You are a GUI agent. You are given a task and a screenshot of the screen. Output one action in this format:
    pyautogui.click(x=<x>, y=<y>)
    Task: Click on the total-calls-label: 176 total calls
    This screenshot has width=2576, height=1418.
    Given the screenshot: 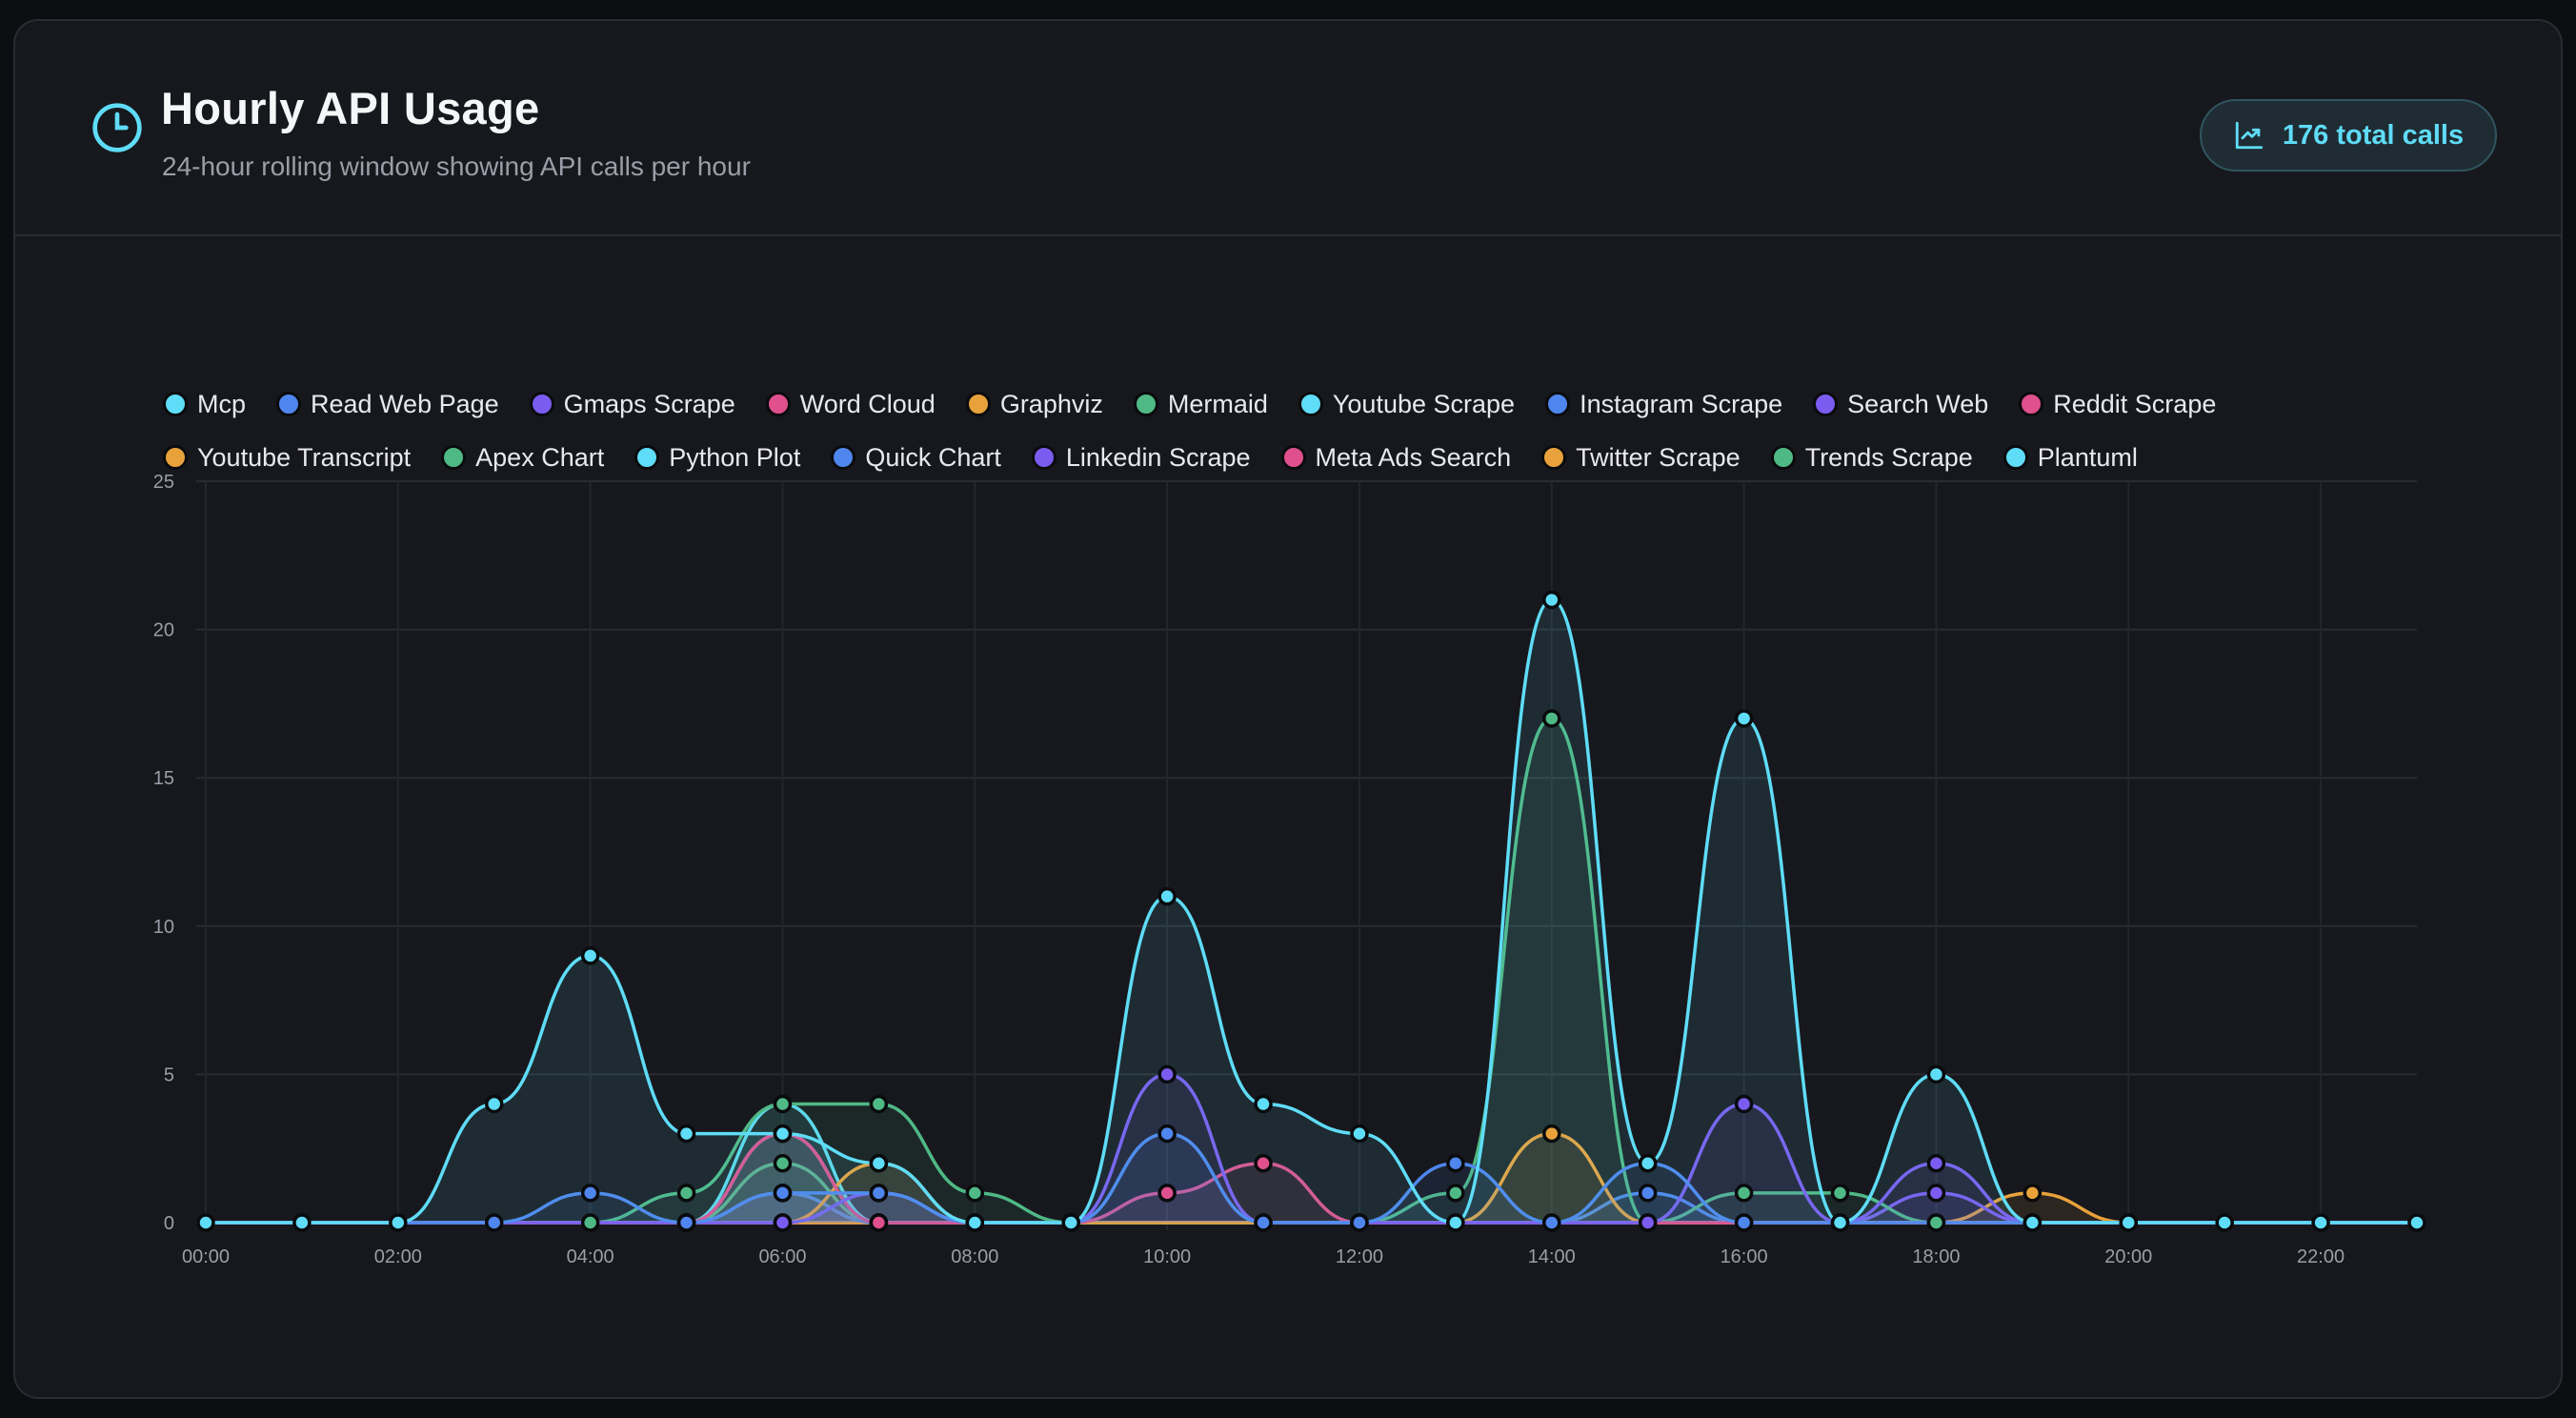 What is the action you would take?
    pyautogui.click(x=2374, y=135)
    